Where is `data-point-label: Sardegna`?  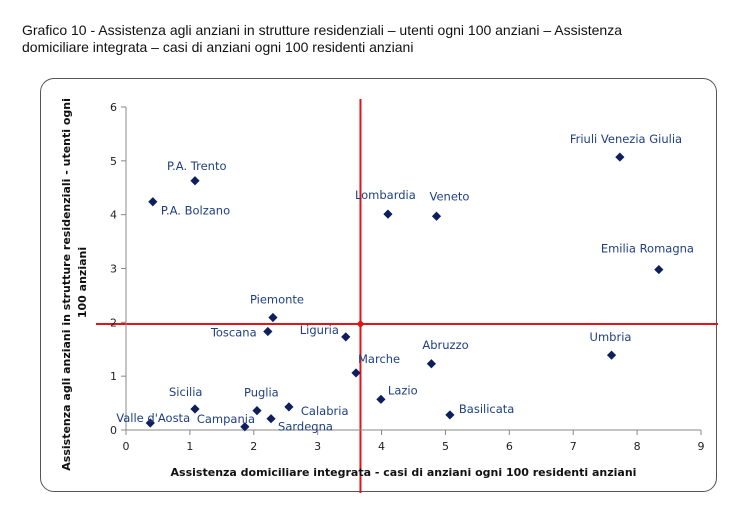
data-point-label: Sardegna is located at coordinates (305, 427).